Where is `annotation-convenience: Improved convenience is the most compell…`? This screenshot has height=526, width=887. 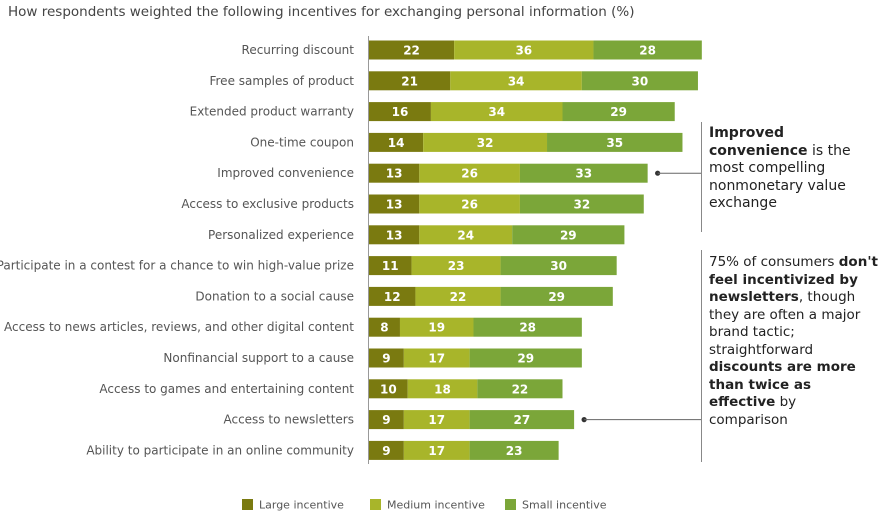 annotation-convenience: Improved convenience is the most compell… is located at coordinates (794, 169).